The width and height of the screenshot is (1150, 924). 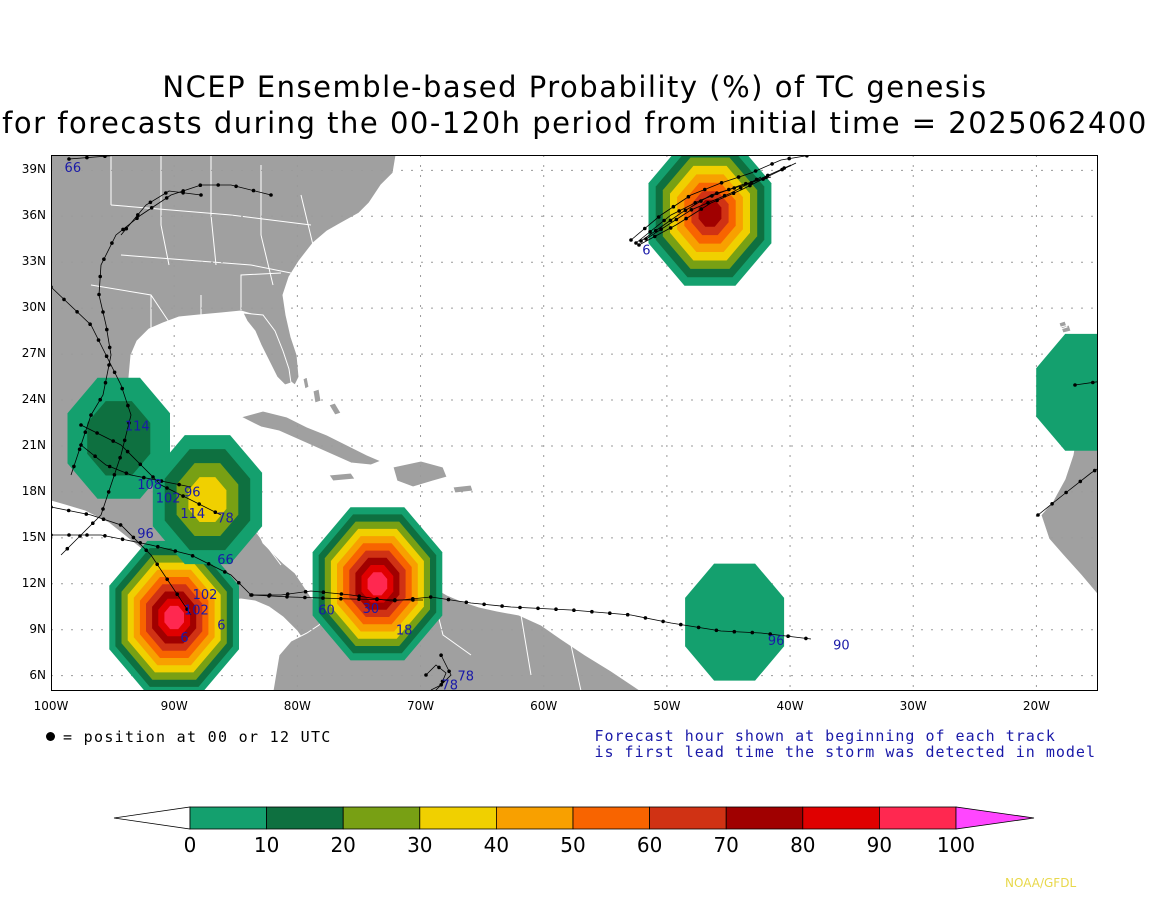 What do you see at coordinates (377, 584) in the screenshot?
I see `genesis-area-sw-caribbean` at bounding box center [377, 584].